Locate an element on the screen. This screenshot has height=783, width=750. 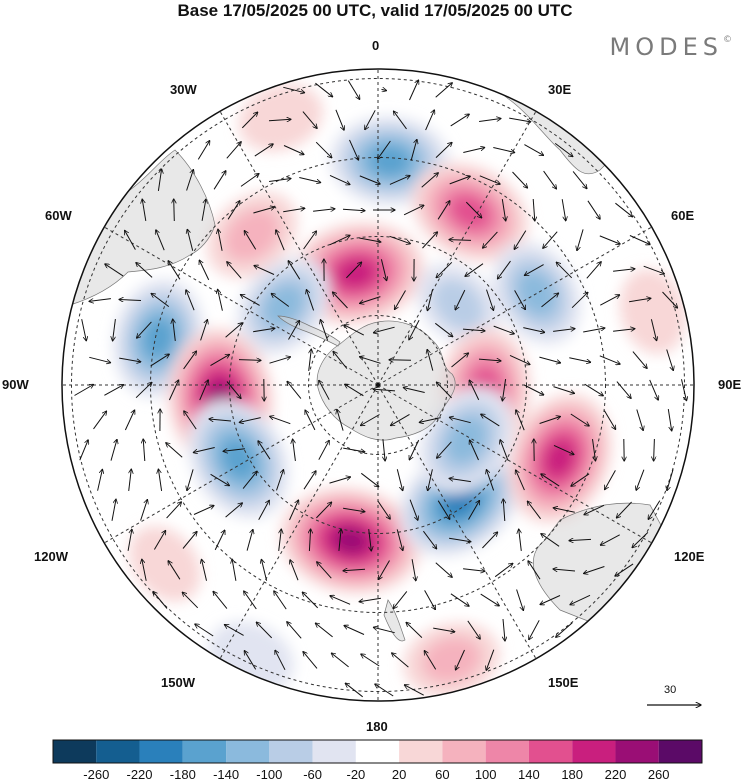
lon-label-30w: 30W is located at coordinates (183, 89).